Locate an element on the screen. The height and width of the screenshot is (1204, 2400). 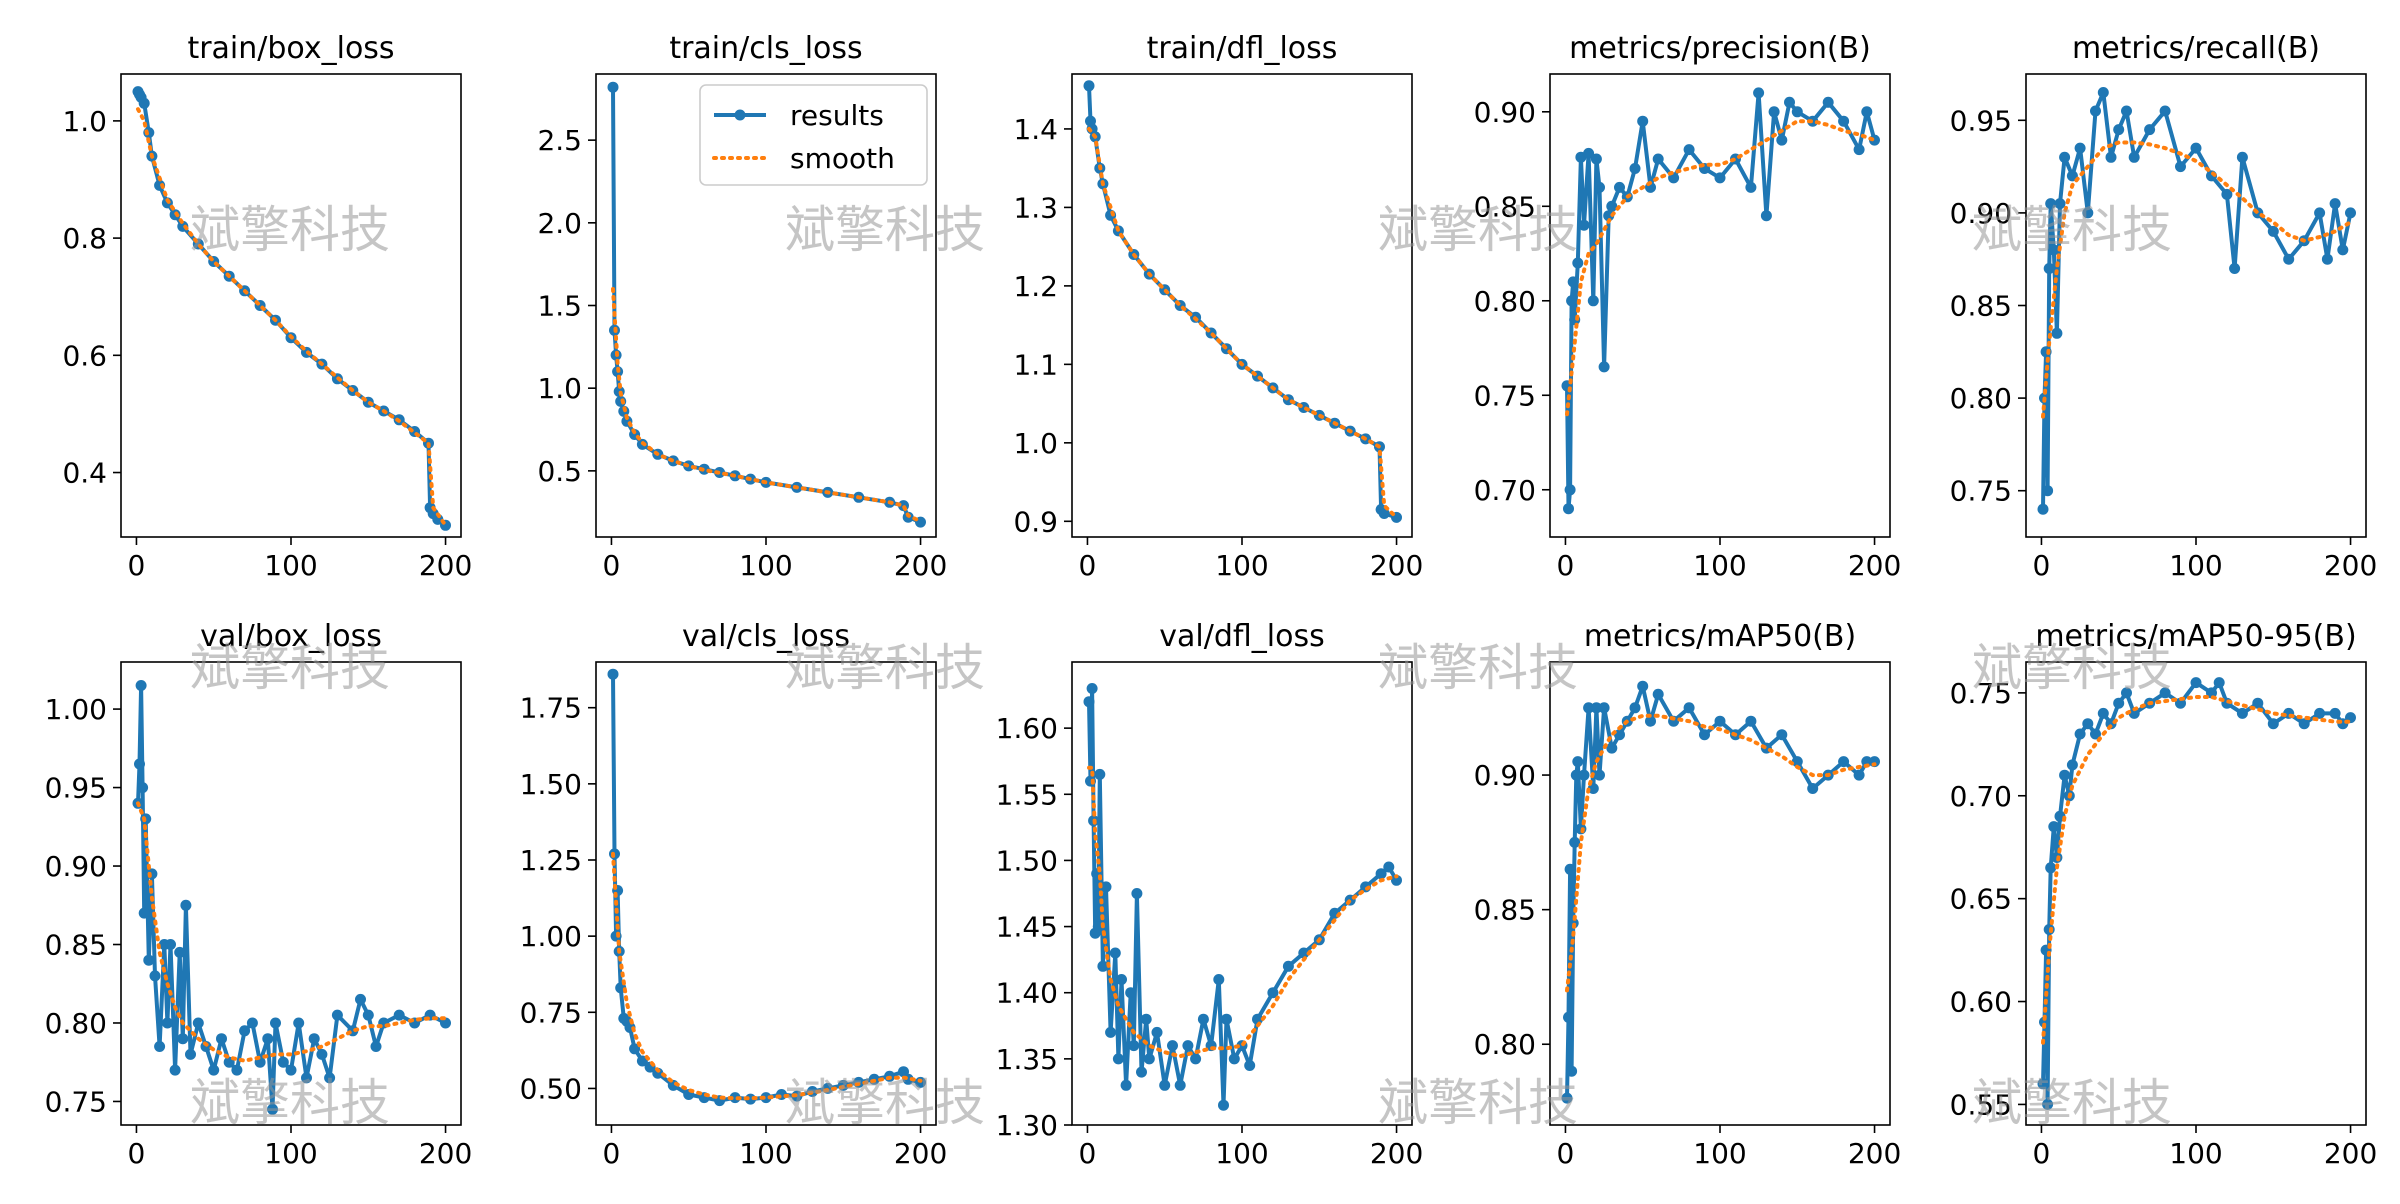
y-tick-label: 2.0 is located at coordinates (559, 223).